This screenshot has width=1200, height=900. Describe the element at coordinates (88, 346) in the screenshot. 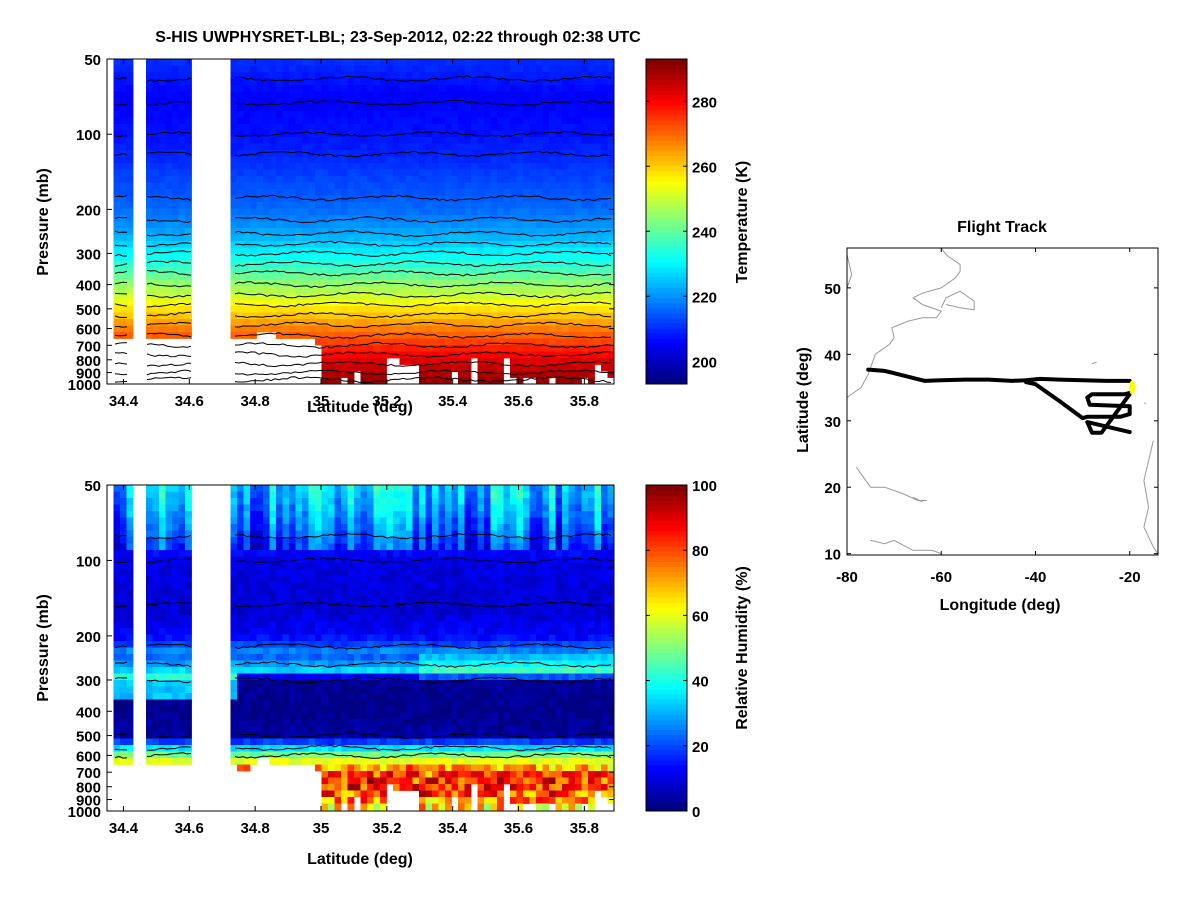

I see `y-tick-label: 700` at that location.